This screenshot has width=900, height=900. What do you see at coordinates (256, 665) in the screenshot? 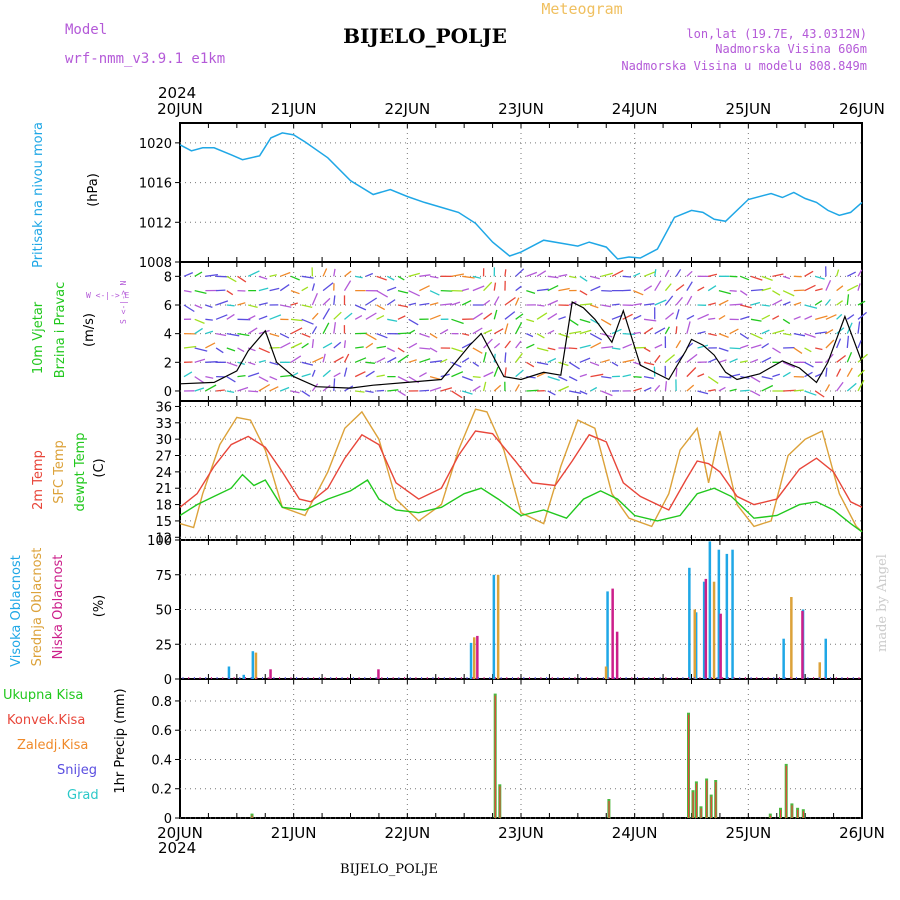
I see `mid-cloud-bar` at bounding box center [256, 665].